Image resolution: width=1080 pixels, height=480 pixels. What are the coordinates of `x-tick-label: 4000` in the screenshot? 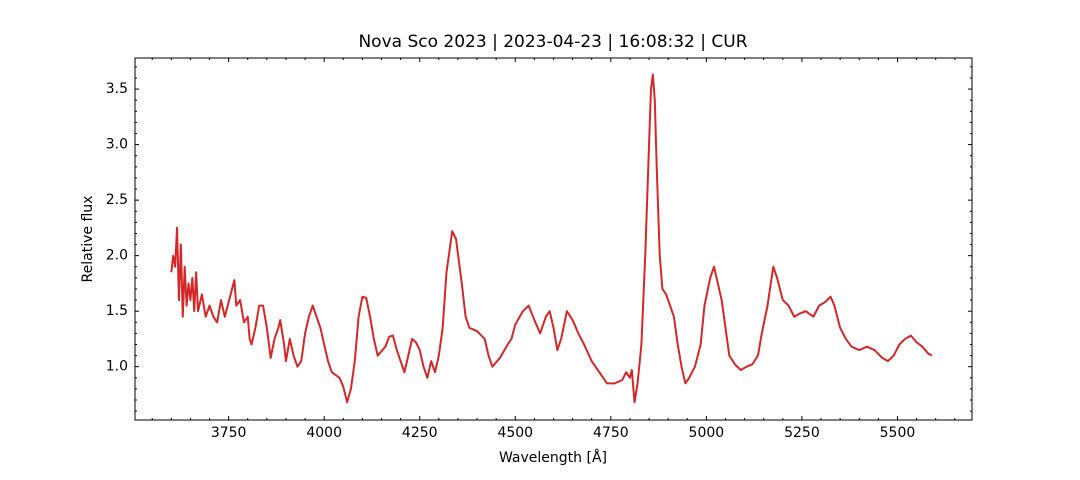 It's located at (324, 433).